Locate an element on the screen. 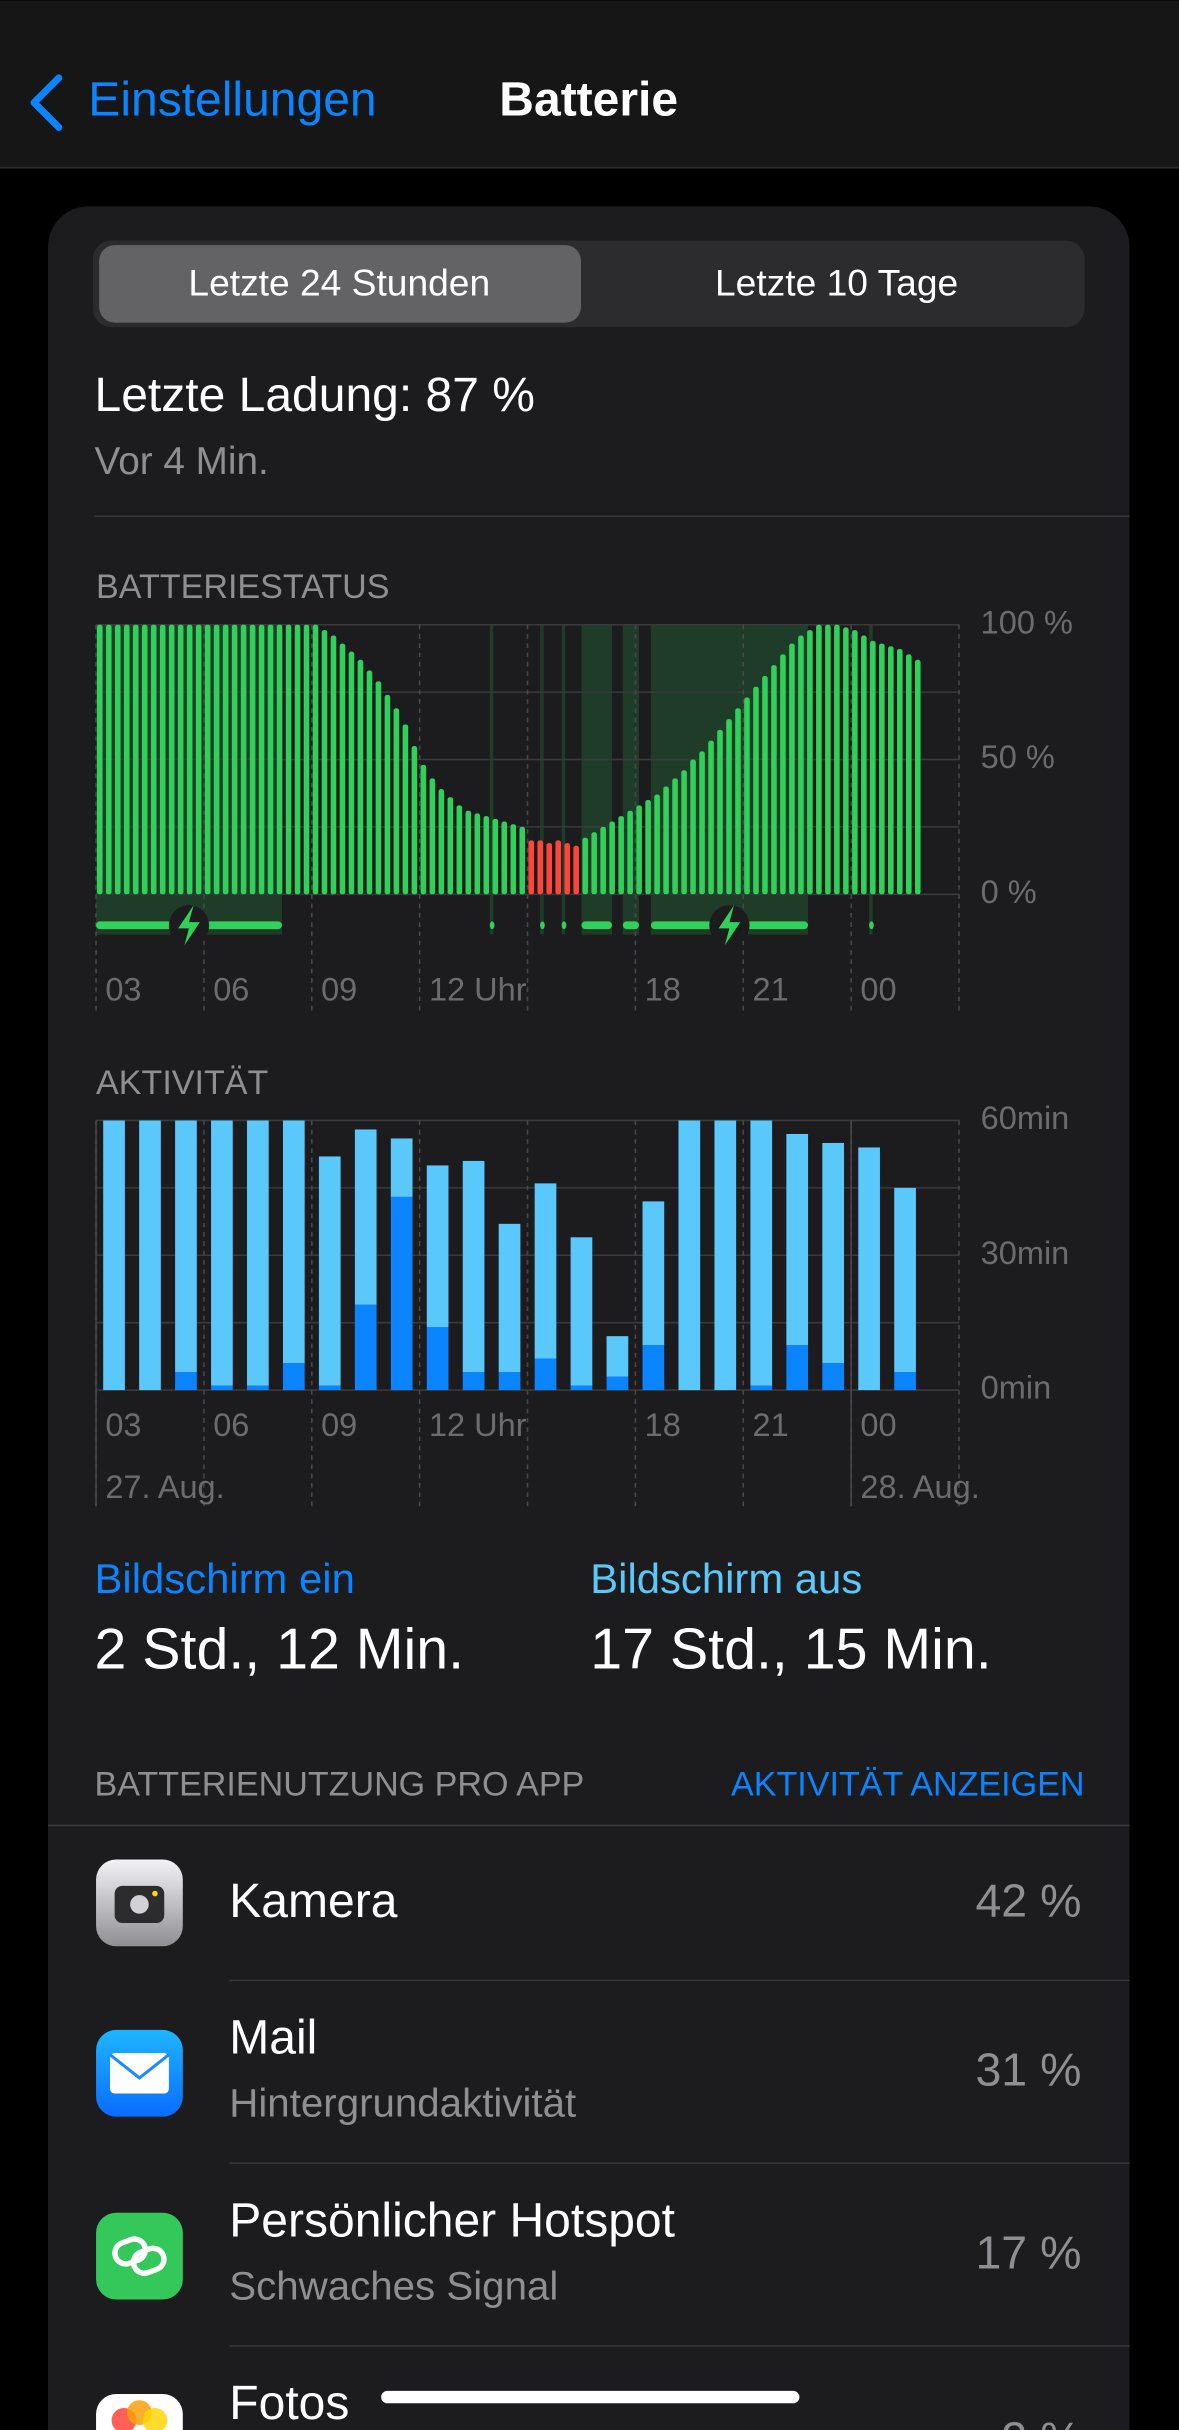 The height and width of the screenshot is (2430, 1179). app-name: Fotos is located at coordinates (289, 2403).